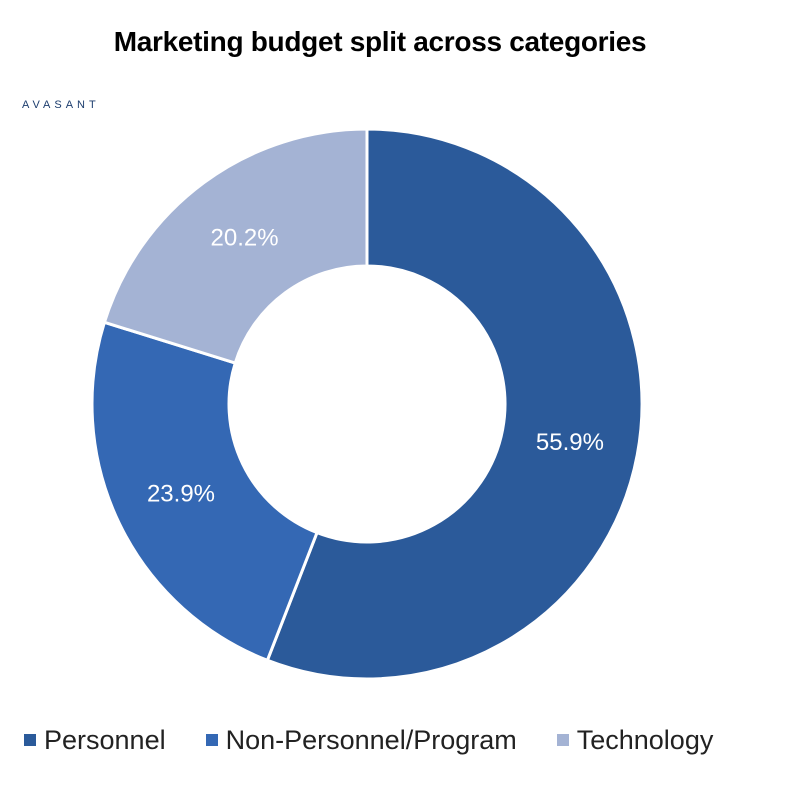 This screenshot has height=788, width=790. What do you see at coordinates (371, 739) in the screenshot?
I see `legend-label-non-personnel: Non-Personnel/Program` at bounding box center [371, 739].